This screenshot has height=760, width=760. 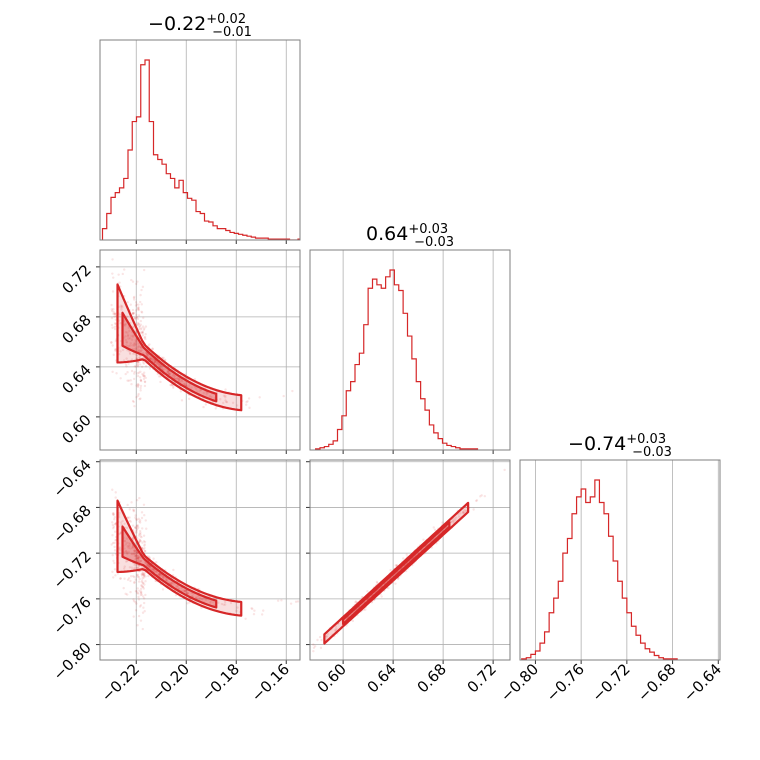 What do you see at coordinates (232, 32) in the screenshot?
I see `param-1-minus: −0.01` at bounding box center [232, 32].